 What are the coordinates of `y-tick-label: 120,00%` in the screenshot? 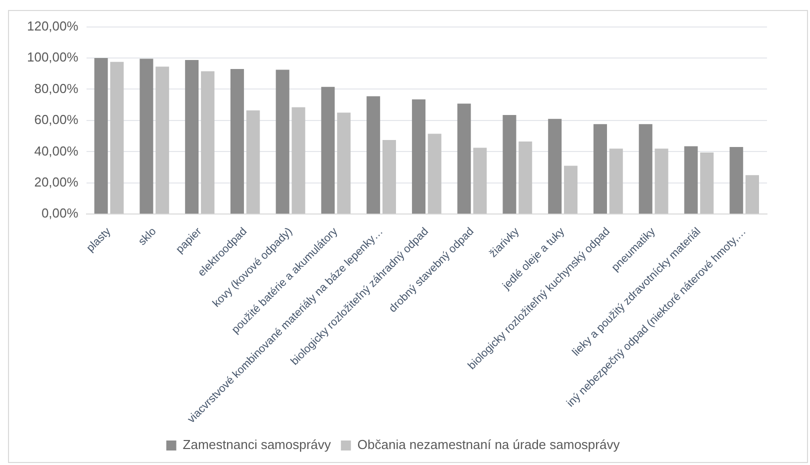 It's located at (52, 26).